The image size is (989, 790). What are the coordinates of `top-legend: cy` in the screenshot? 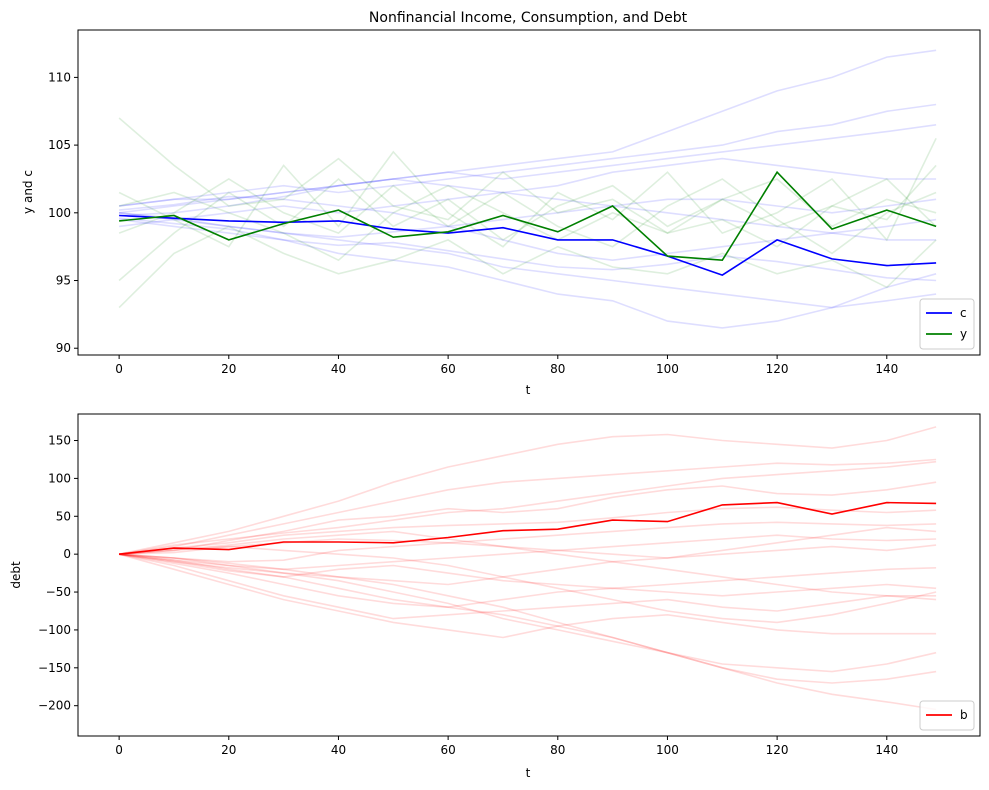 It's located at (947, 324).